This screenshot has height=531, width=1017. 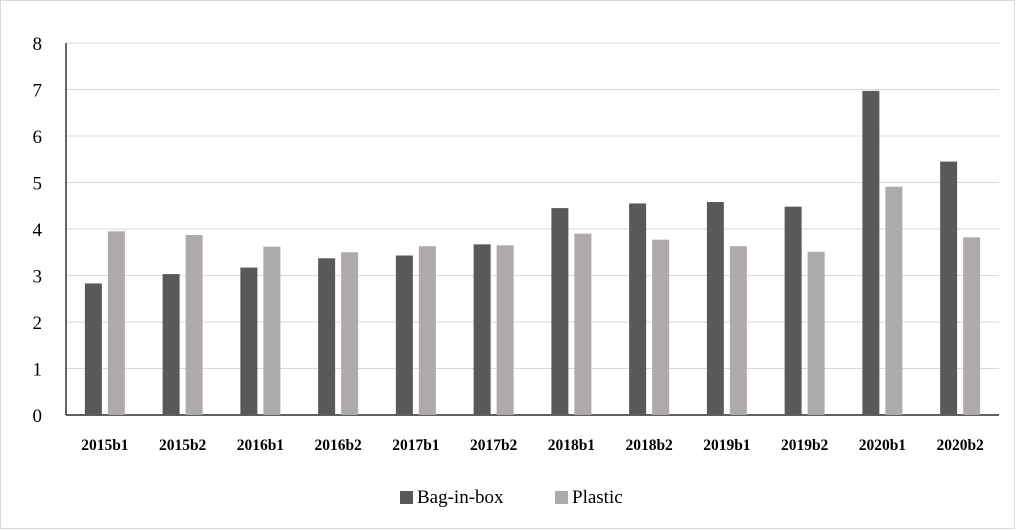 What do you see at coordinates (38, 184) in the screenshot?
I see `y-tick-label: 5` at bounding box center [38, 184].